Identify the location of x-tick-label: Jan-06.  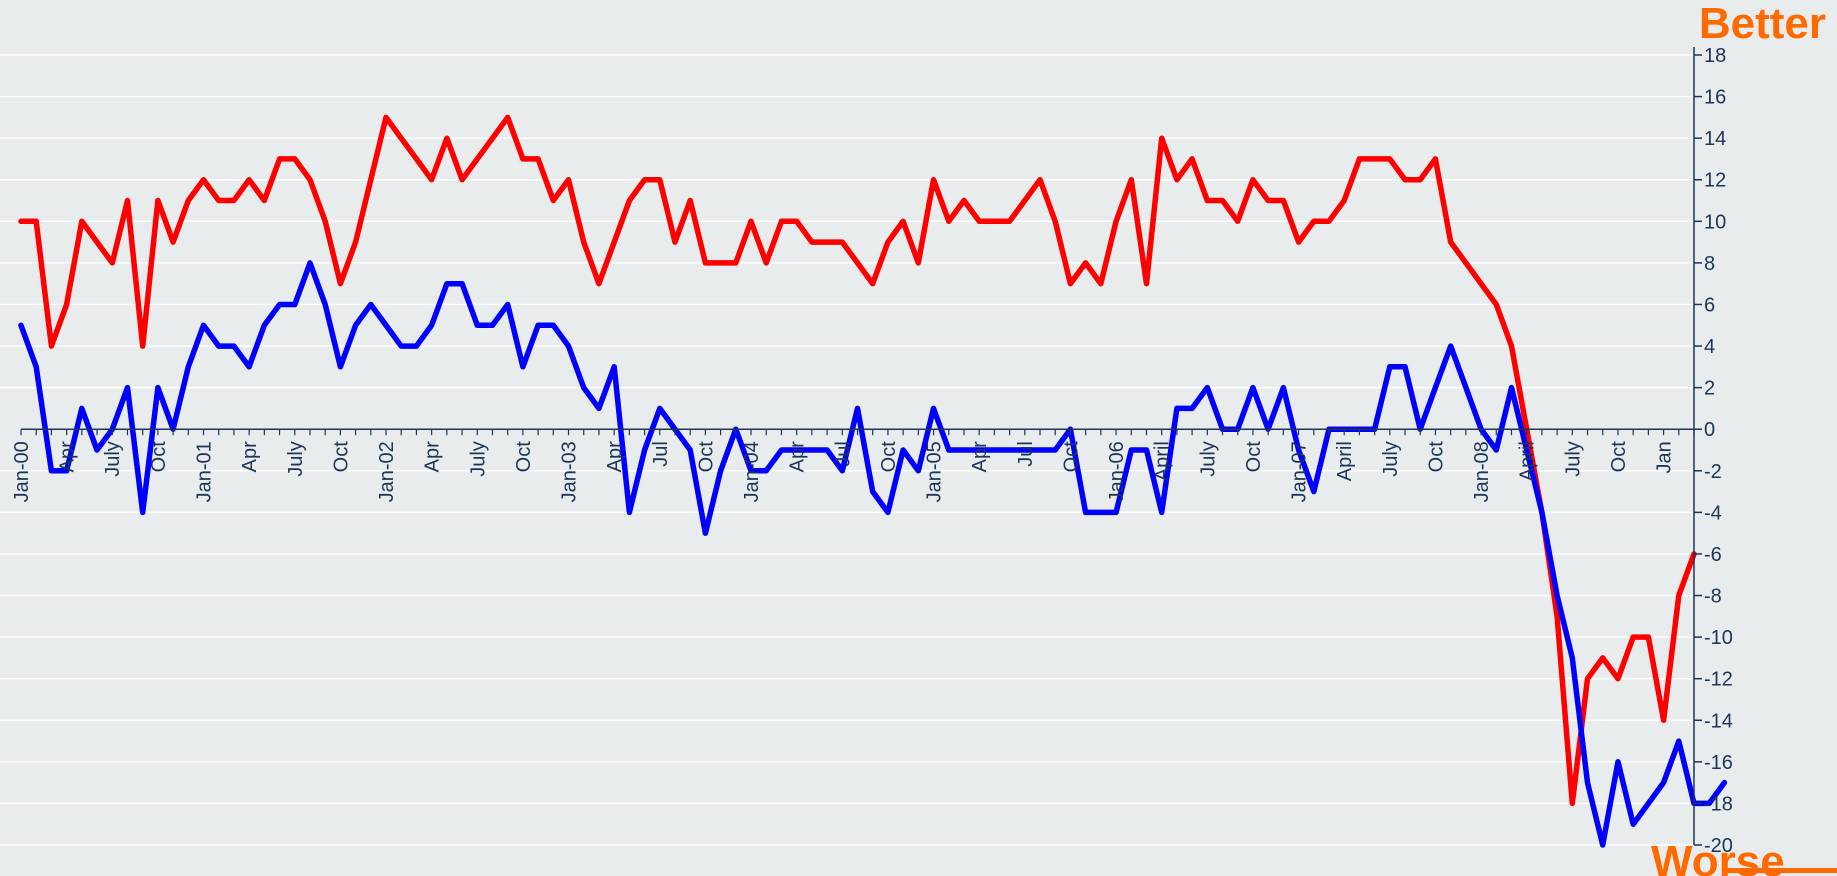
(1117, 471).